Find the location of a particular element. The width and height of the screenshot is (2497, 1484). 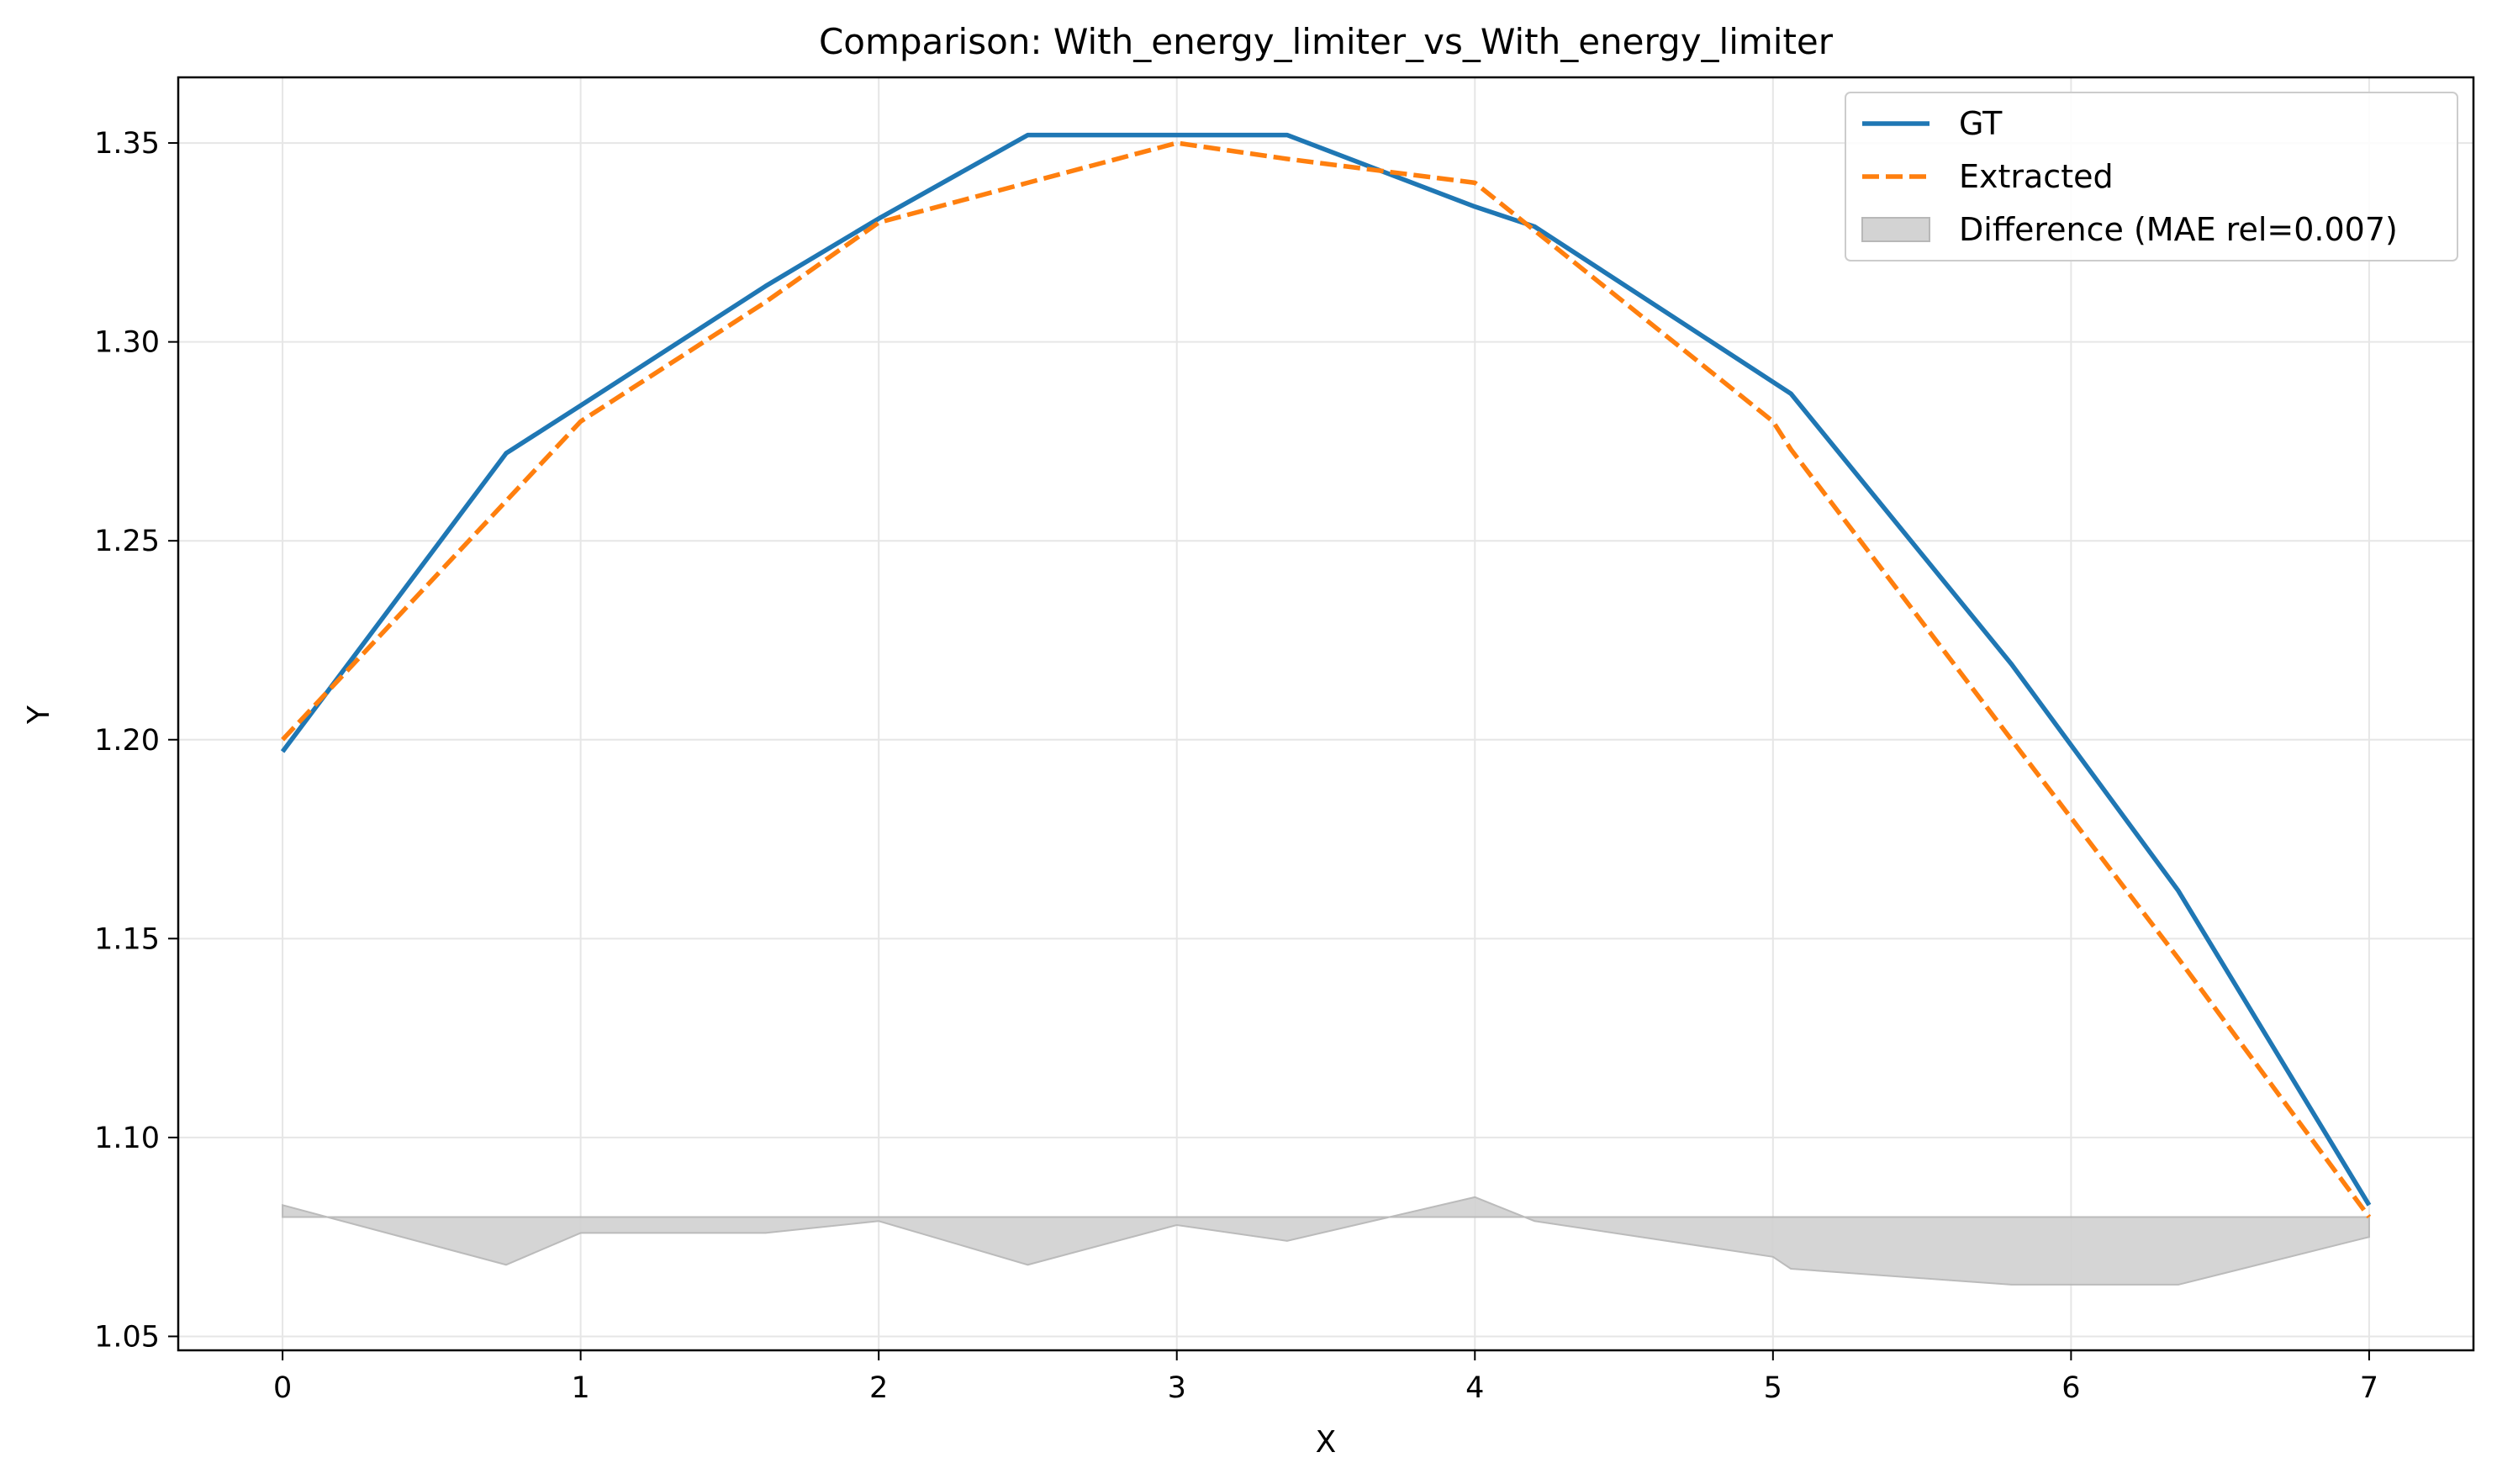

y-tick-label: 1.15 is located at coordinates (127, 939).